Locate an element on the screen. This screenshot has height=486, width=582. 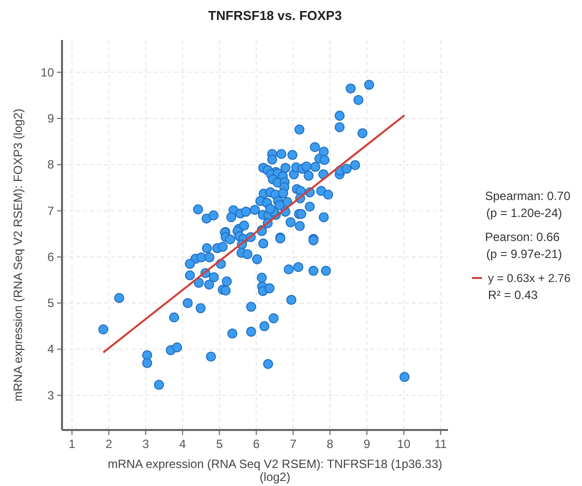
y-tick-label: 6 is located at coordinates (50, 257).